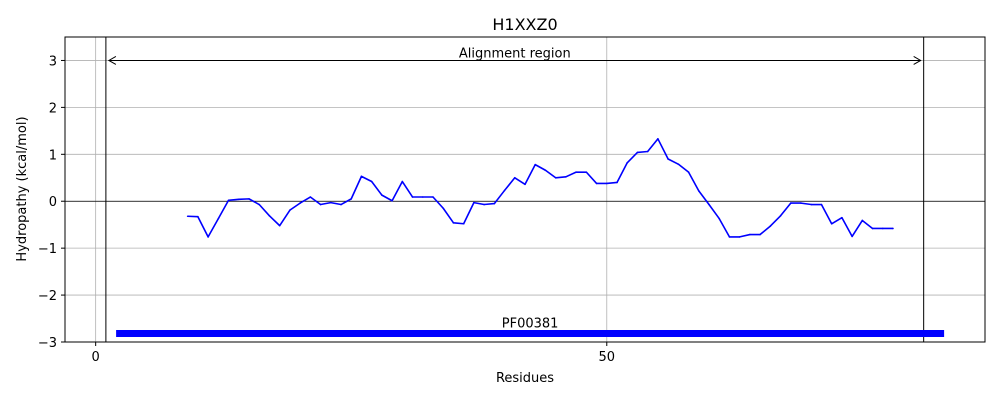  What do you see at coordinates (47, 249) in the screenshot?
I see `y-tick-label: −1` at bounding box center [47, 249].